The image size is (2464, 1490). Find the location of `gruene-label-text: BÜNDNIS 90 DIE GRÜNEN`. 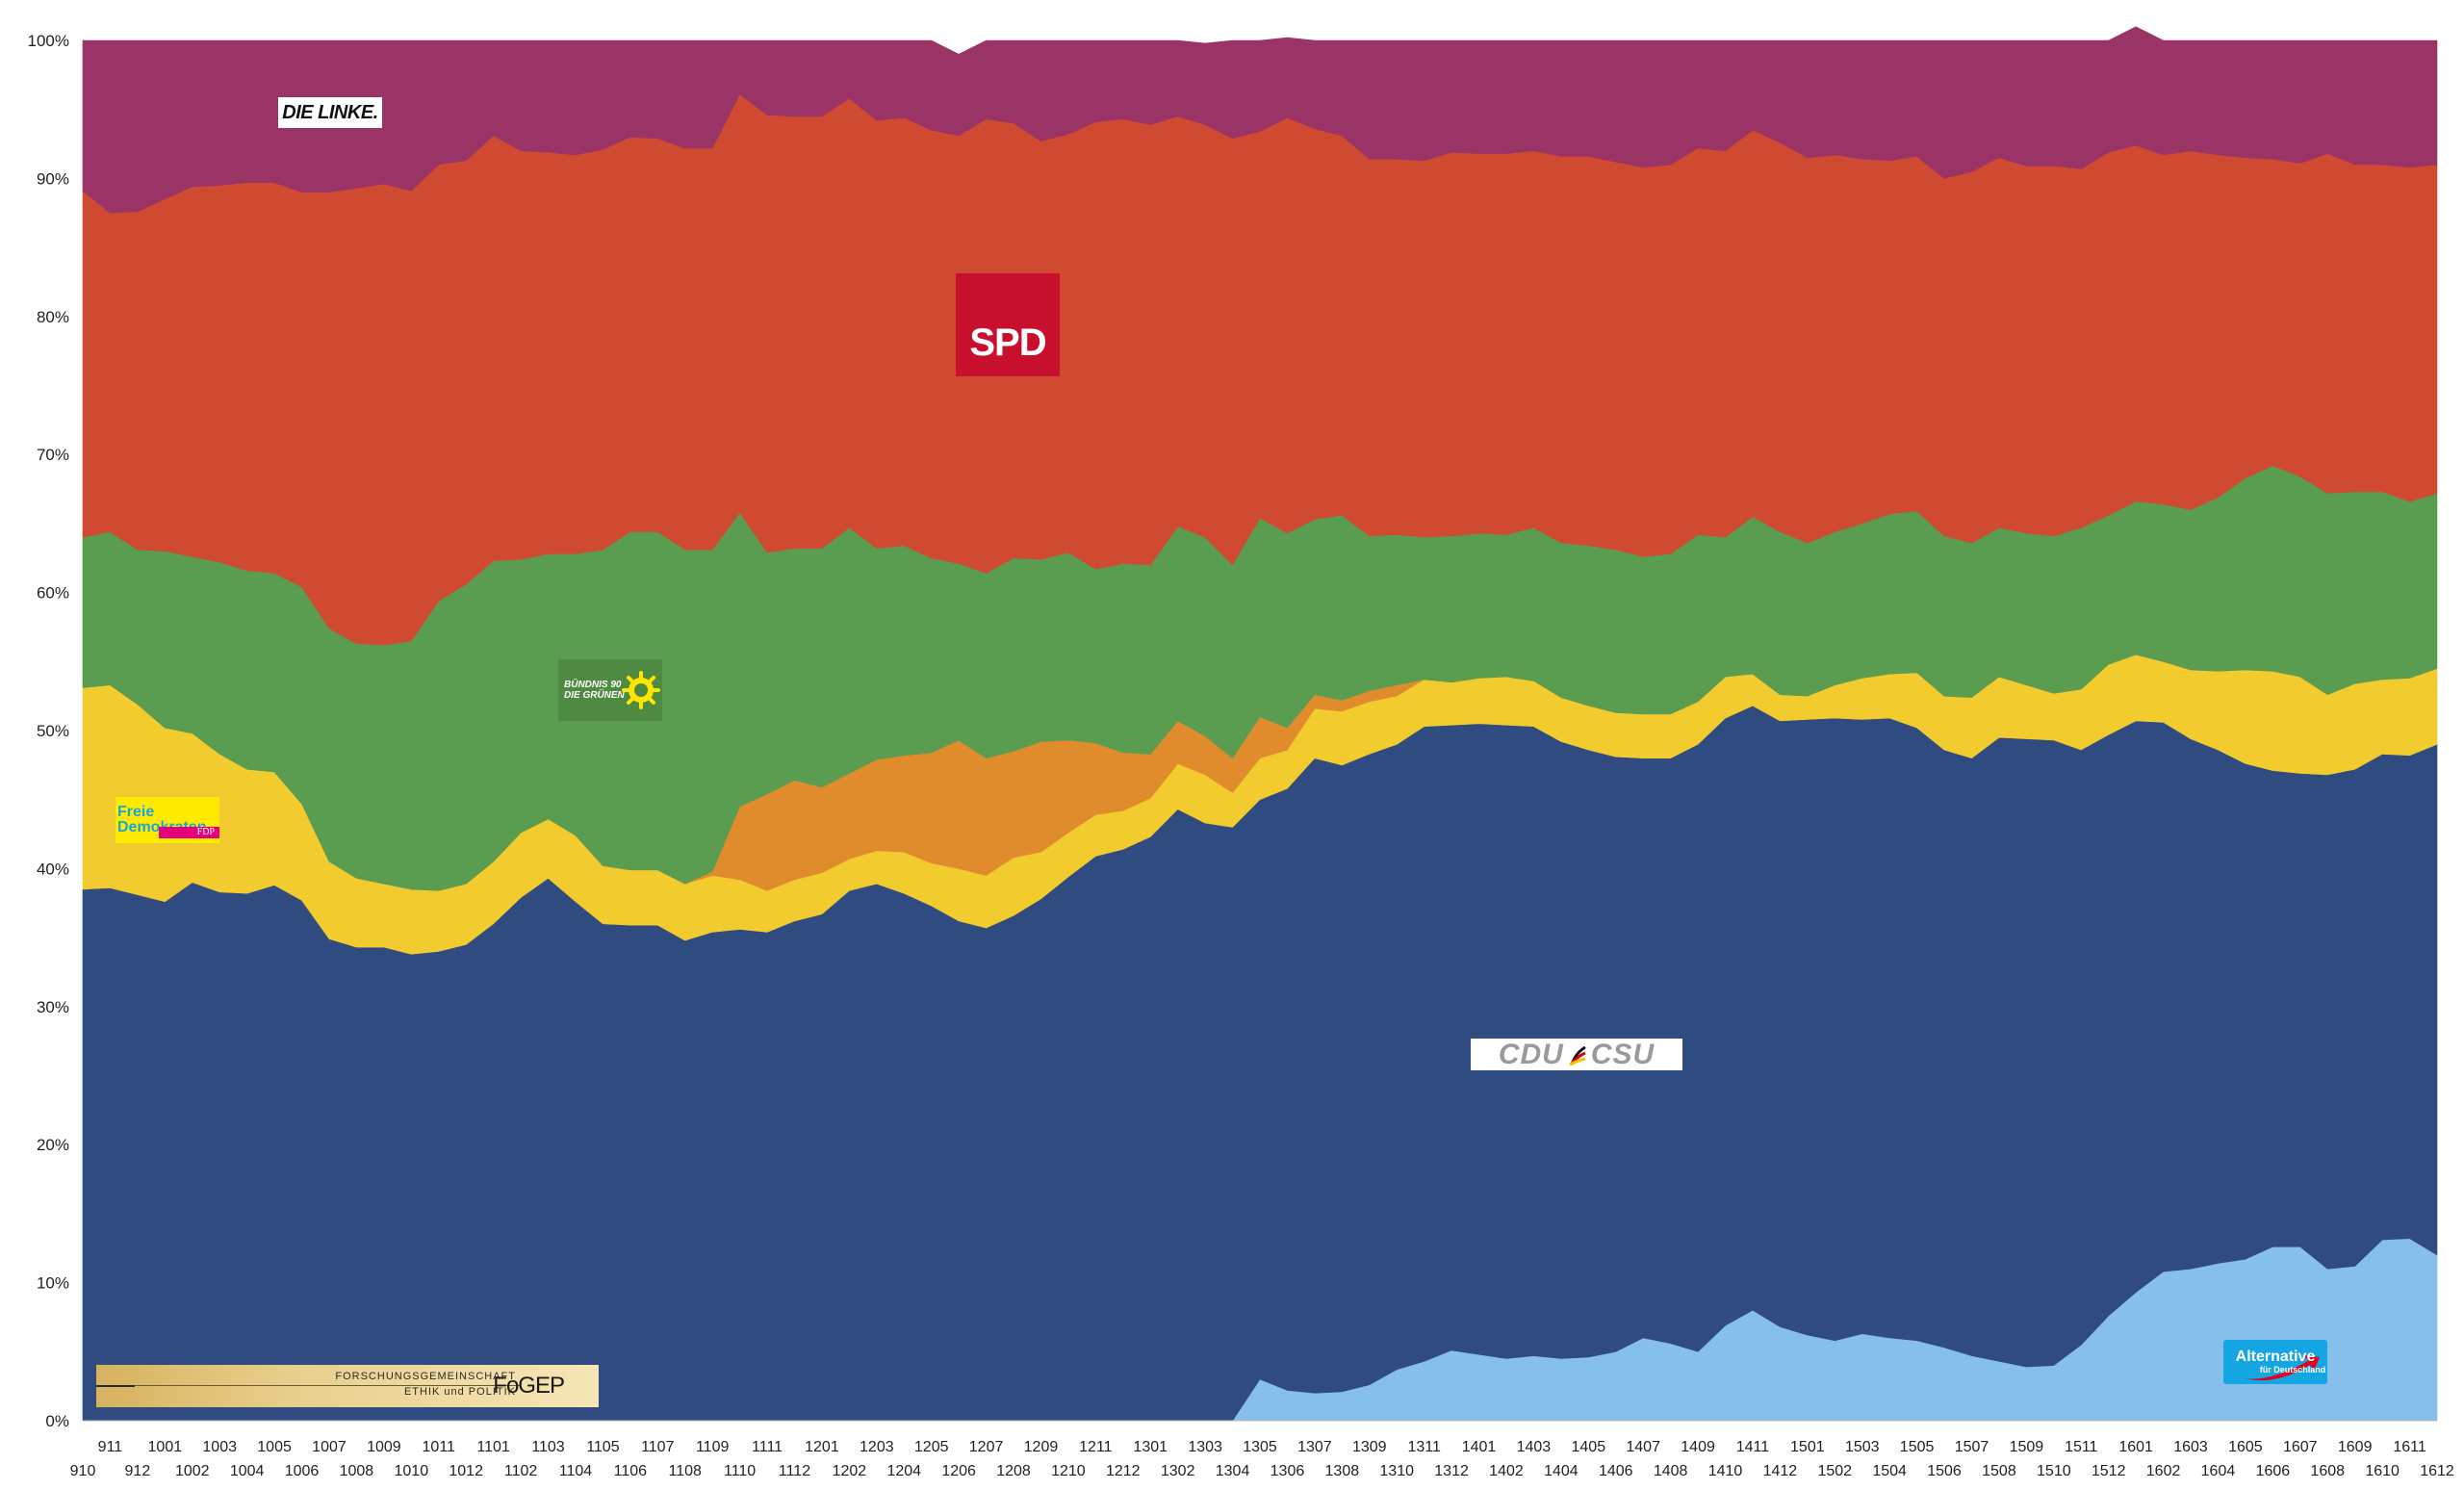

gruene-label-text: BÜNDNIS 90 DIE GRÜNEN is located at coordinates (594, 690).